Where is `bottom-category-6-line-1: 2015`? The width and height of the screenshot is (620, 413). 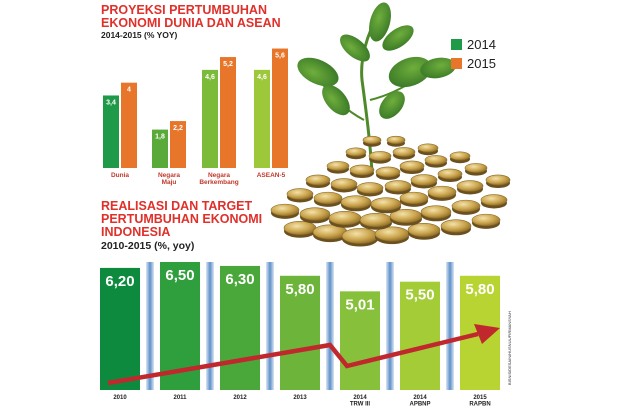
bottom-category-6-line-1: 2015 is located at coordinates (480, 398).